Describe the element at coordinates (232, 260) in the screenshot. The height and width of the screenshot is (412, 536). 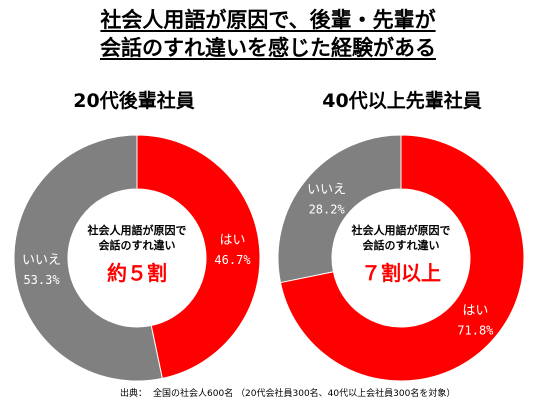
I see `chart-0-value-label-0: 46.7%` at that location.